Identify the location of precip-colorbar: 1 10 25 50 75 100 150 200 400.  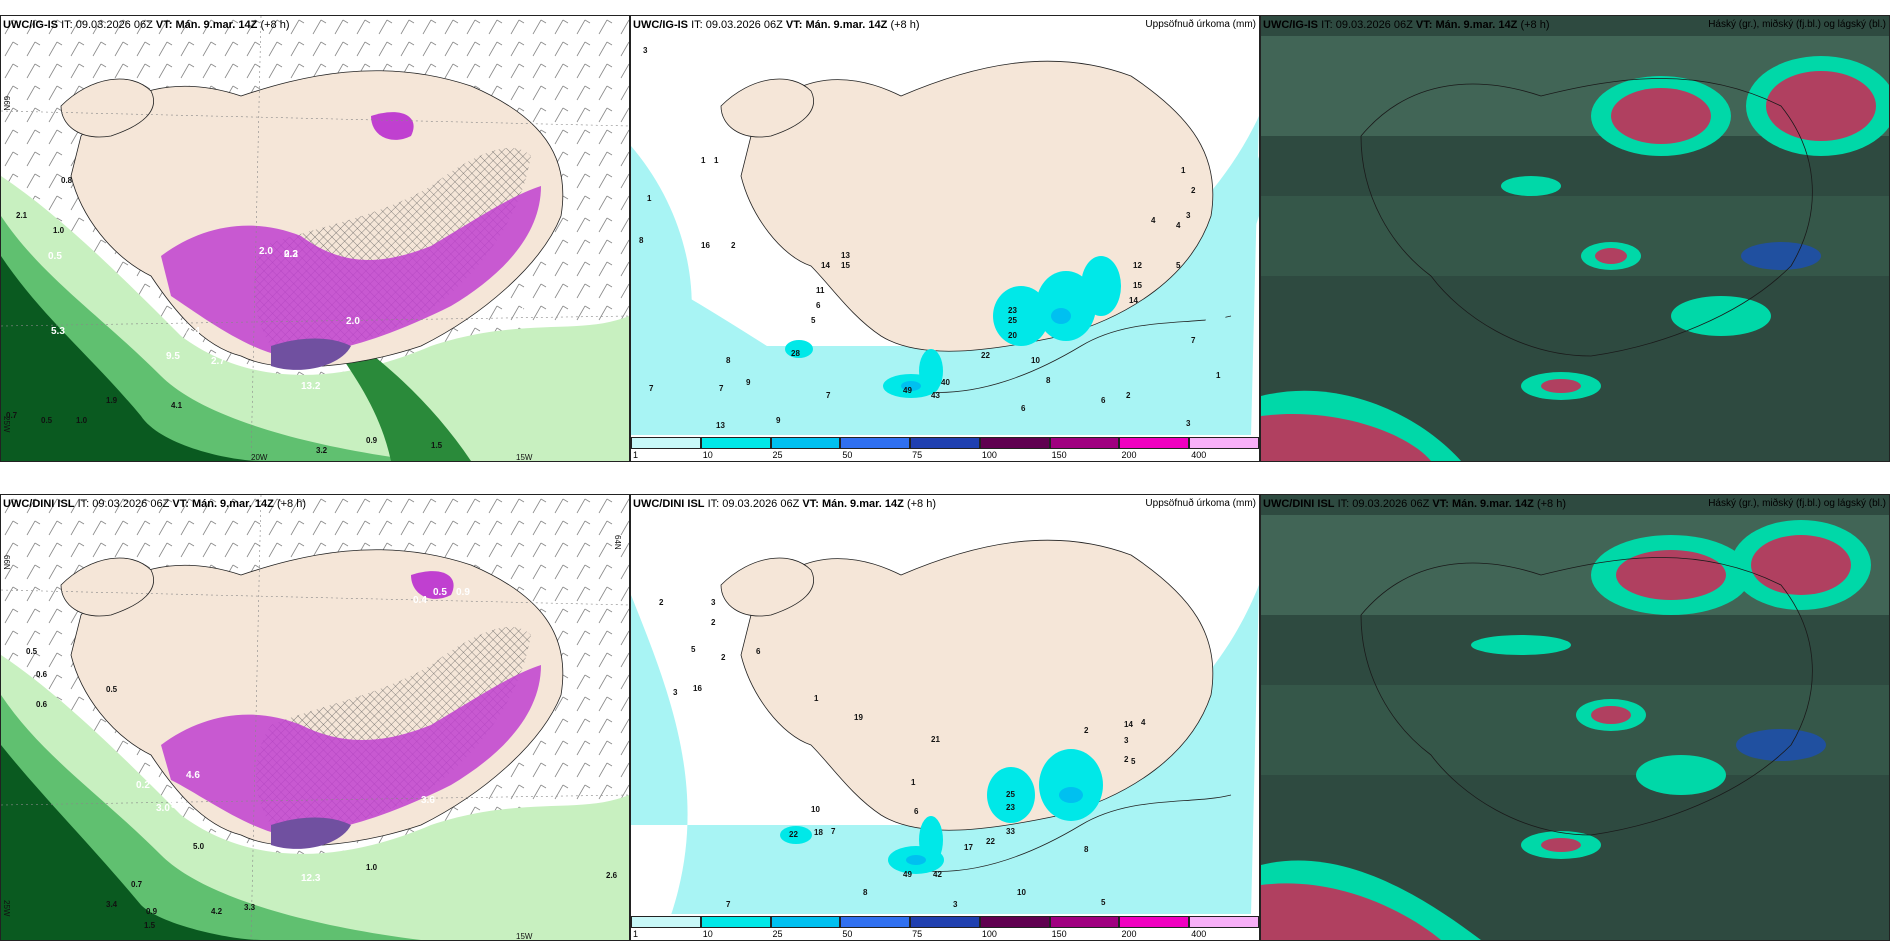
(945, 927).